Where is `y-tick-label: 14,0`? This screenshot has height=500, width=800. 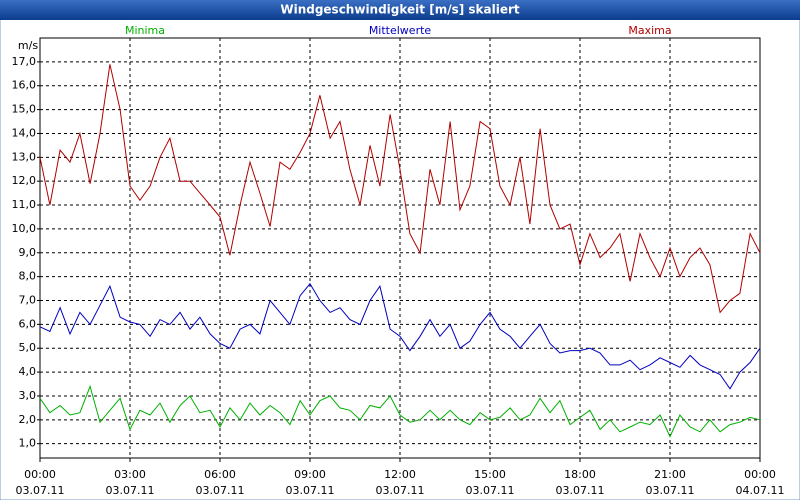 y-tick-label: 14,0 is located at coordinates (24, 132).